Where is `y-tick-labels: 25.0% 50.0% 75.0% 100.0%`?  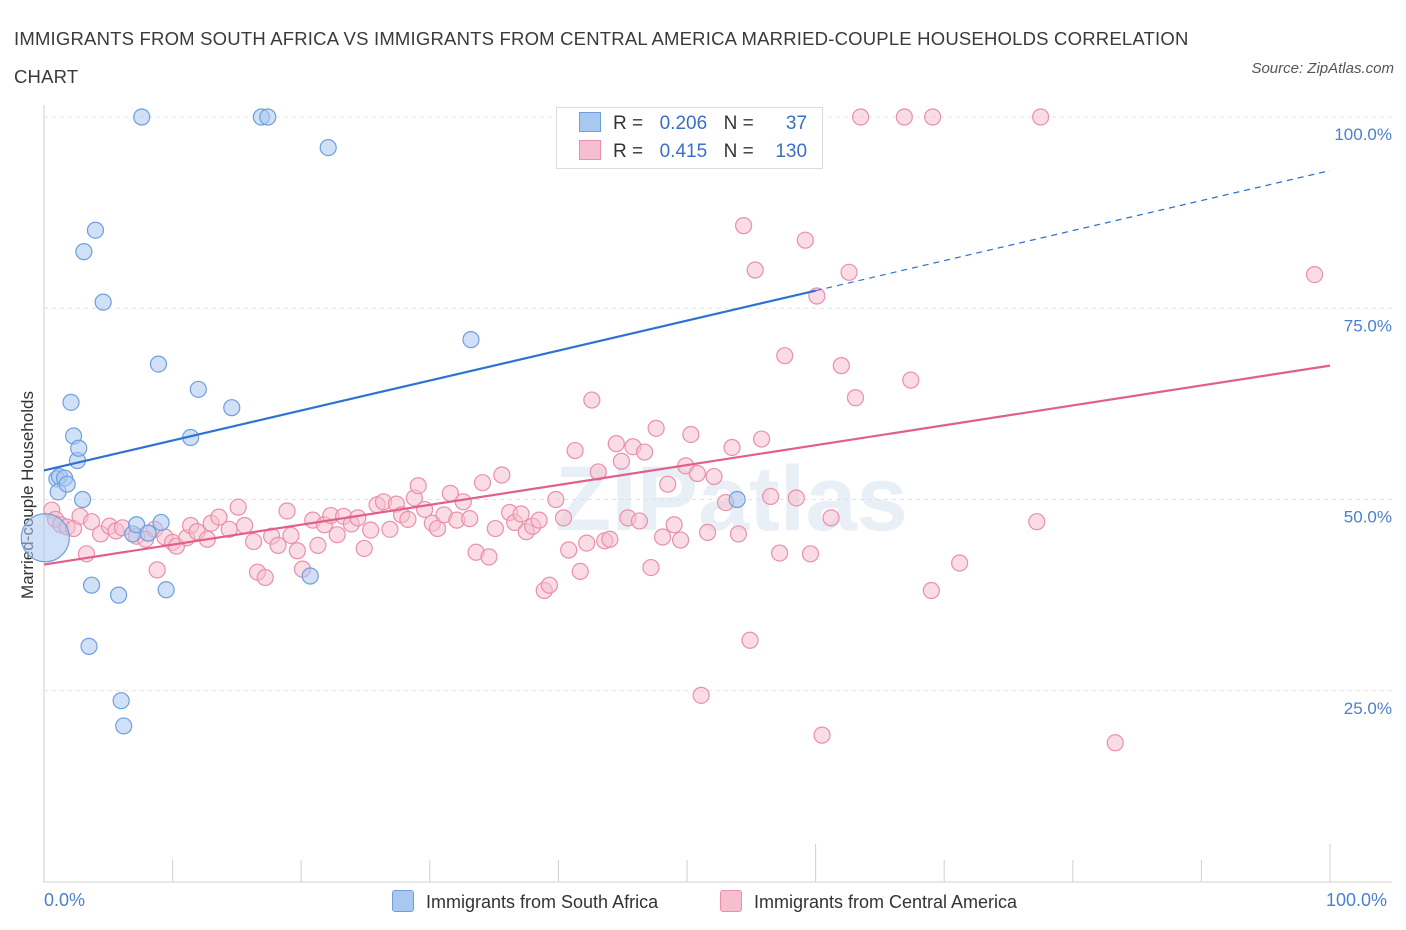 y-tick-labels: 25.0% 50.0% 75.0% 100.0% is located at coordinates (1363, 421).